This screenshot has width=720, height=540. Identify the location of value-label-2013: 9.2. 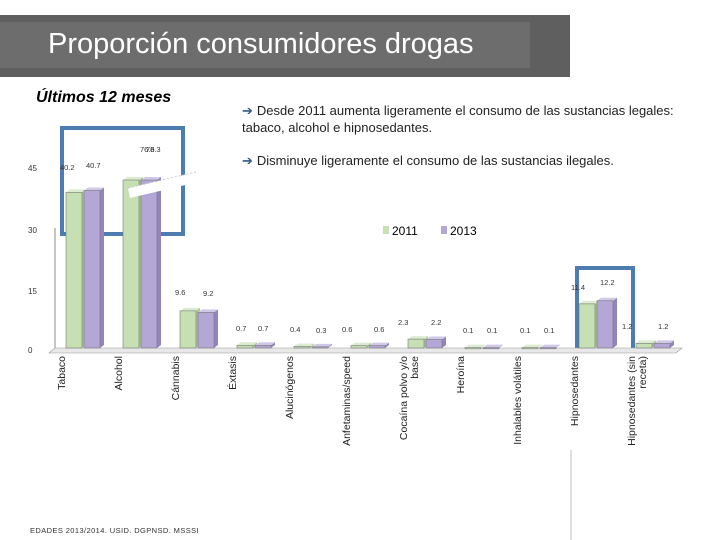
(208, 293).